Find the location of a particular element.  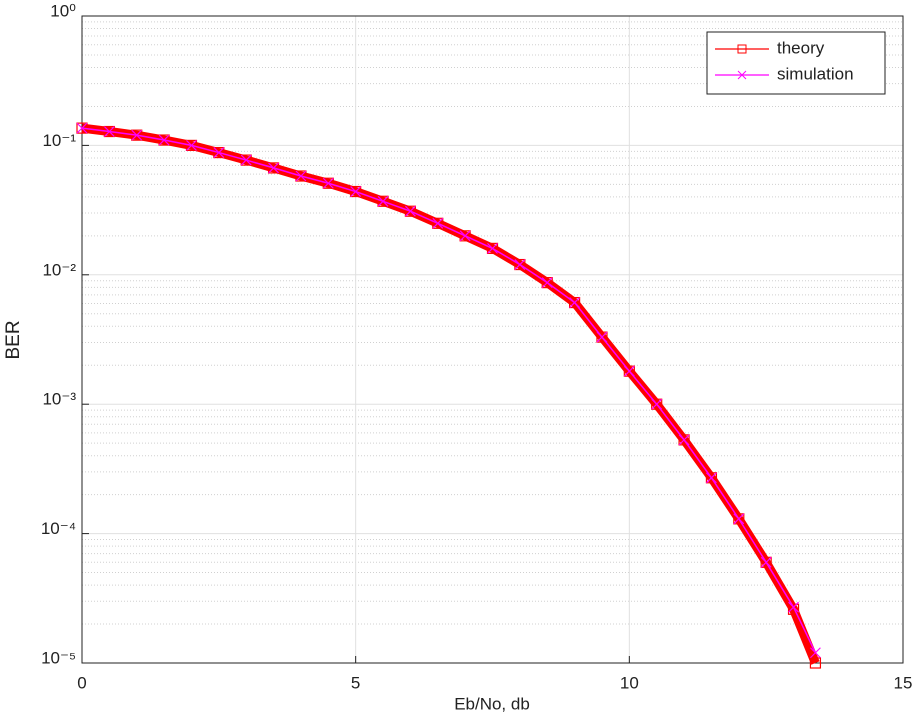

y-tick-label: 10⁻¹ is located at coordinates (59, 140).